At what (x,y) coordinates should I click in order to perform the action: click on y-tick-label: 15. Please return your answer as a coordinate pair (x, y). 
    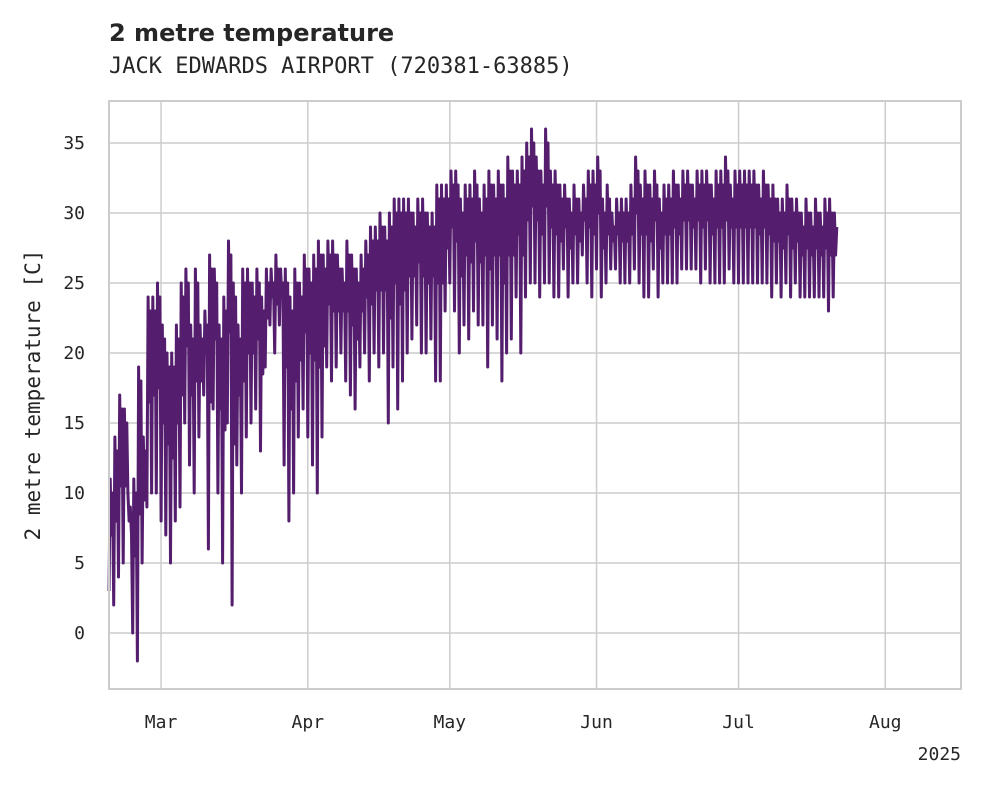
    Looking at the image, I should click on (74, 423).